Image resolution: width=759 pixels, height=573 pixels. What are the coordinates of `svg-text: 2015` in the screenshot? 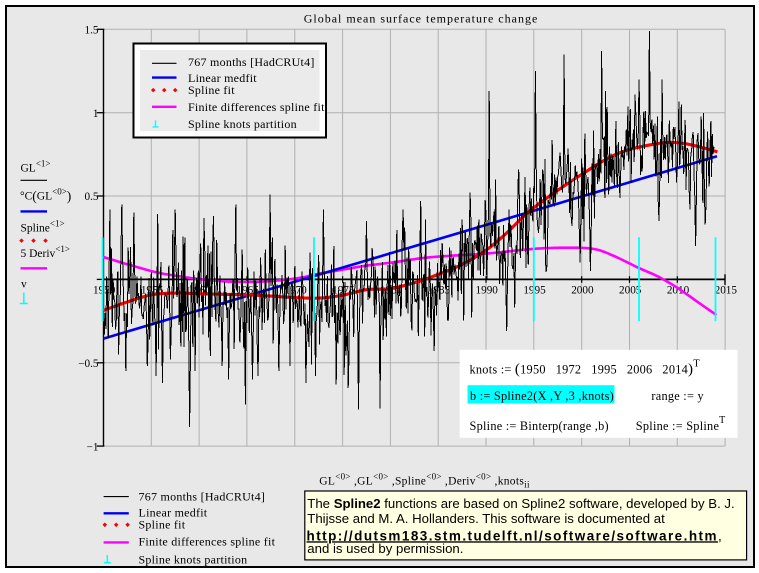 It's located at (726, 291).